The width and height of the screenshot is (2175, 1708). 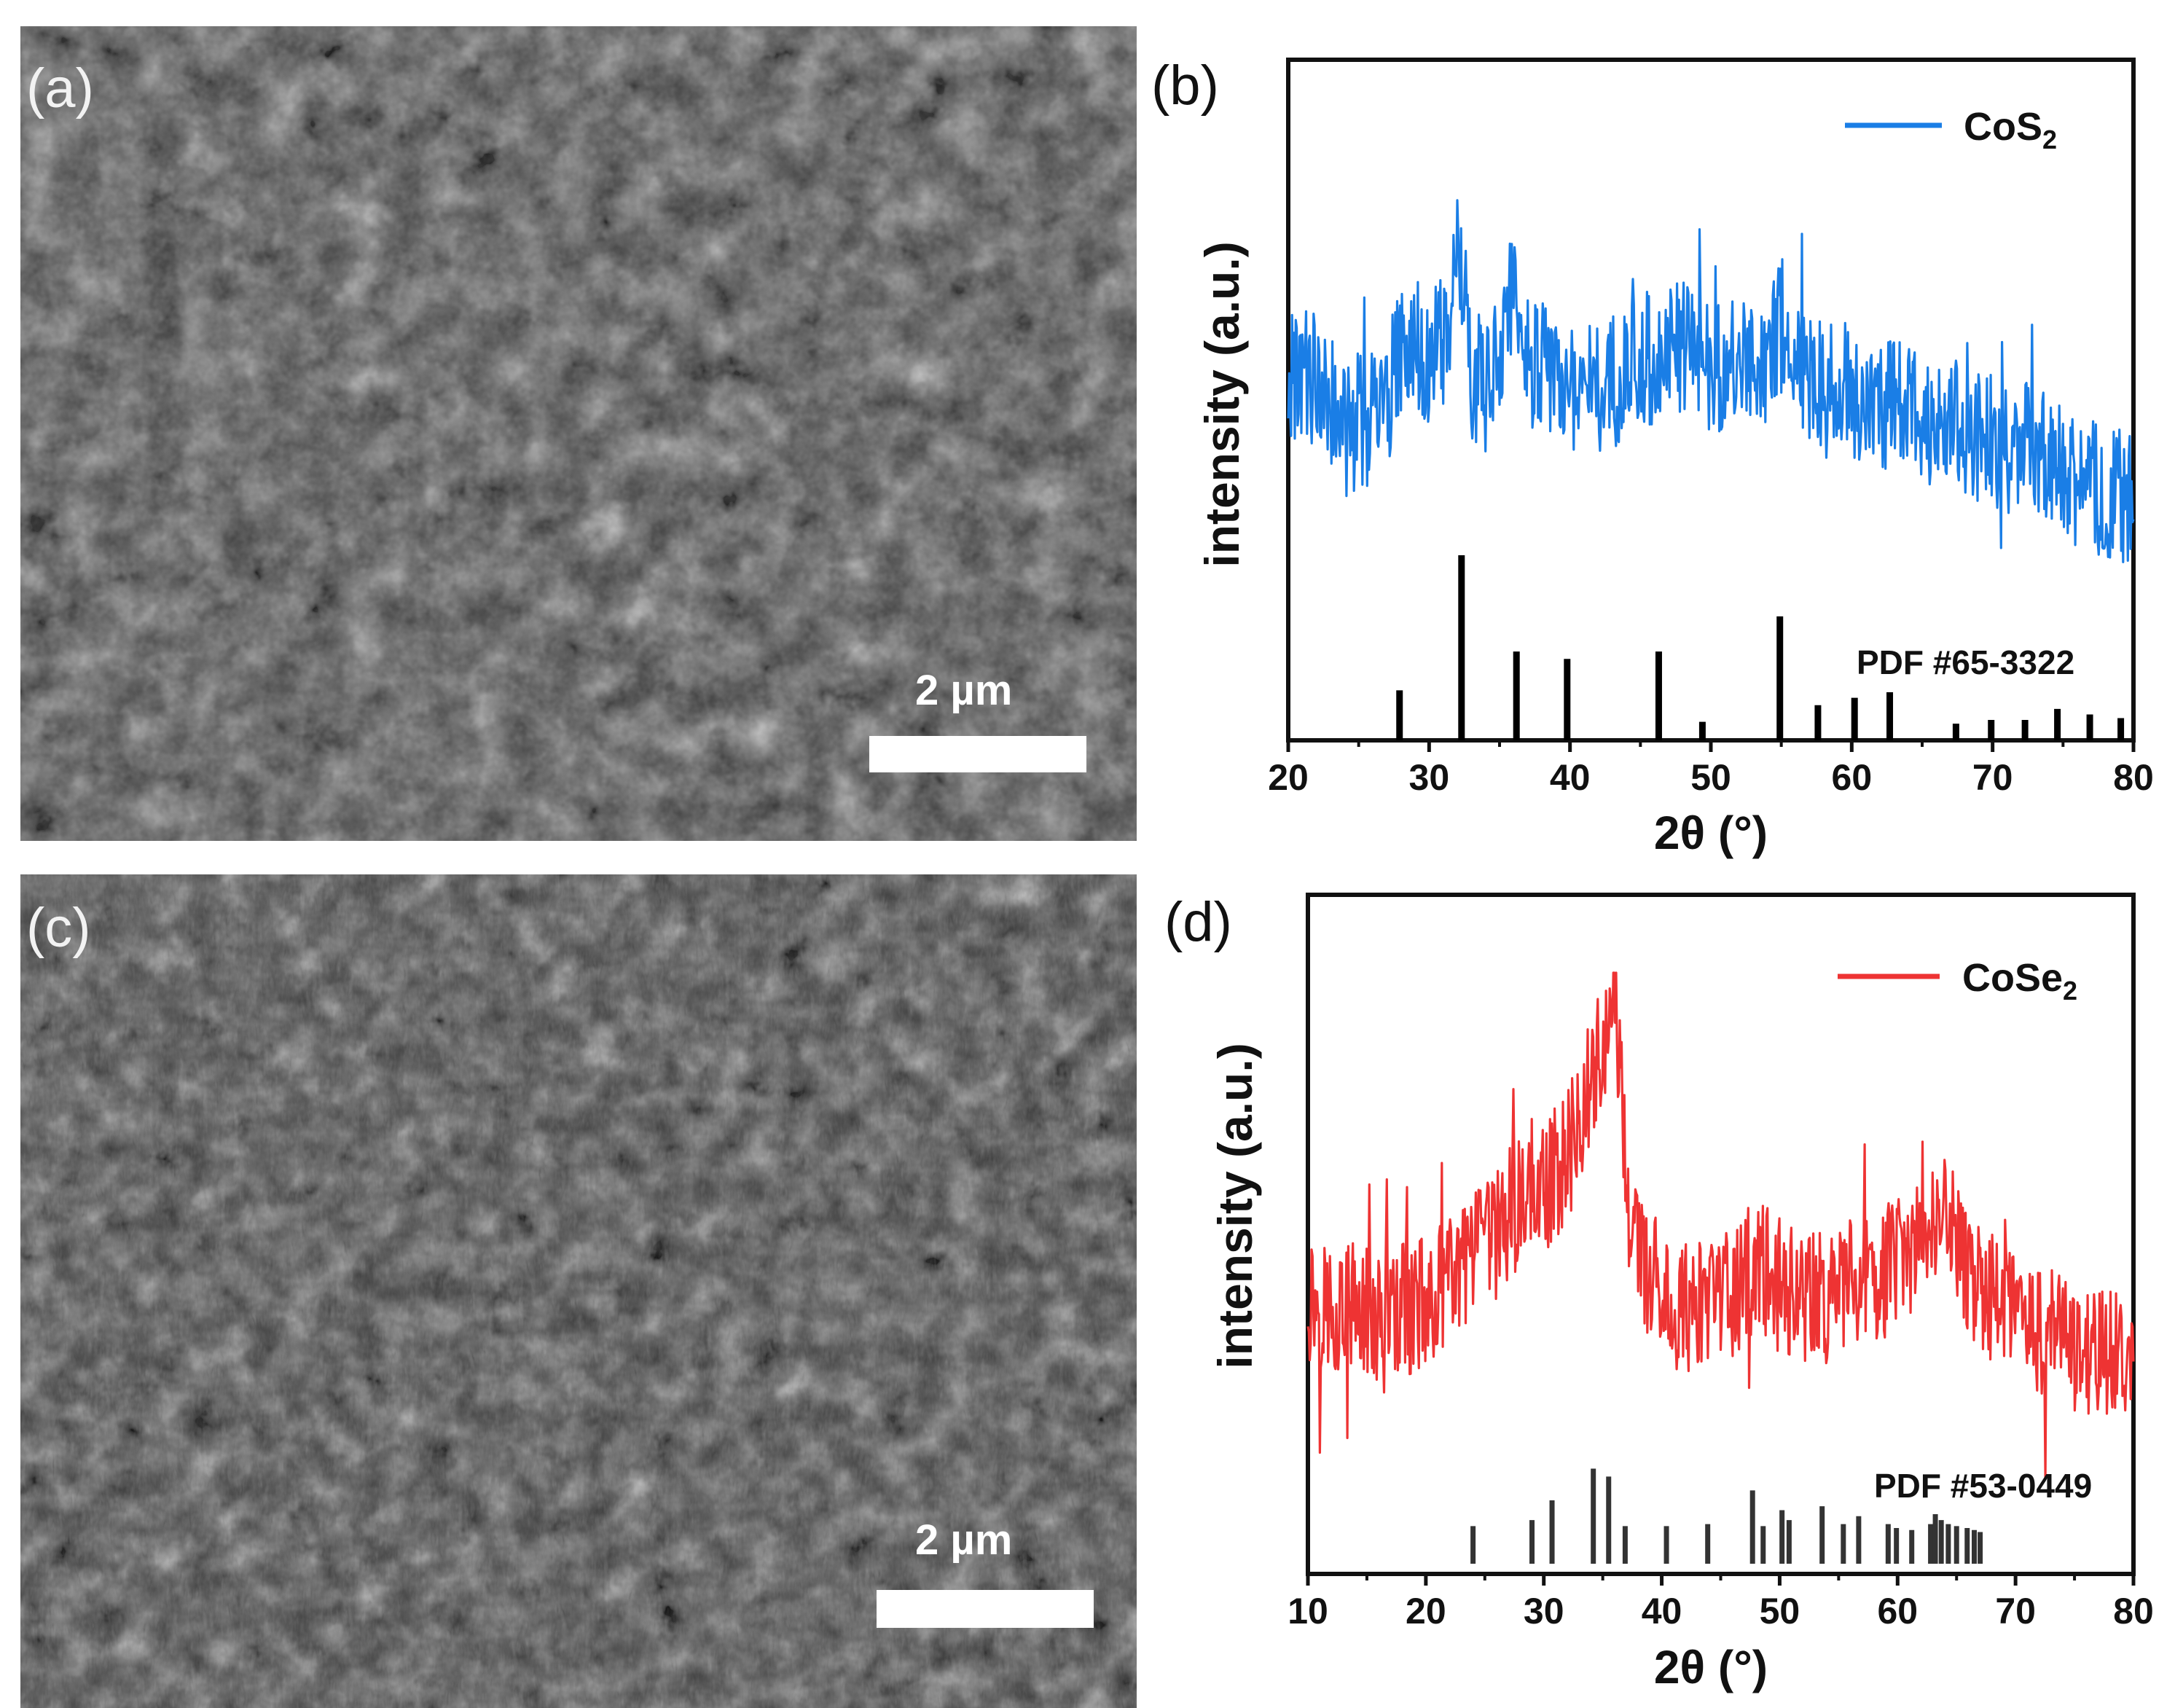 I want to click on x-tick-label-b: 60, so click(x=1853, y=777).